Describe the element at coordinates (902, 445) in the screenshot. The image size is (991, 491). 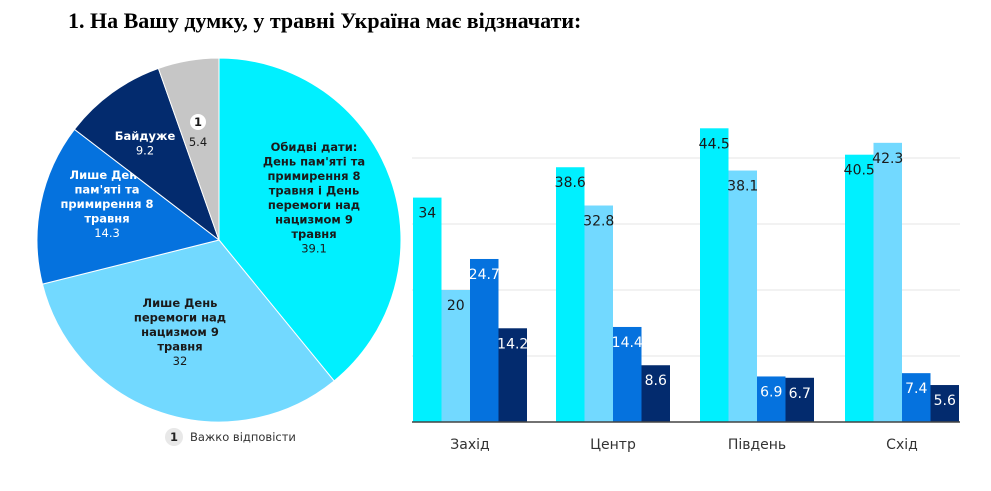
I see `category-label: Схід` at that location.